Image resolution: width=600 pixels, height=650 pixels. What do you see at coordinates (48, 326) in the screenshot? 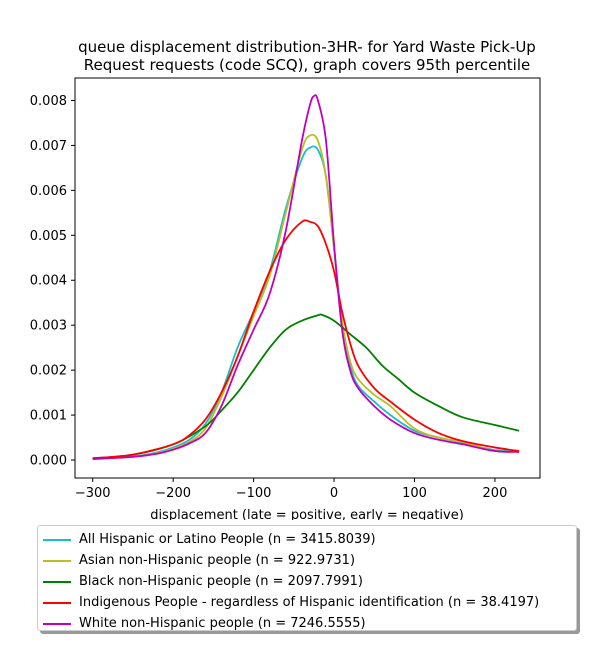
I see `y-tick-label: 0.003` at bounding box center [48, 326].